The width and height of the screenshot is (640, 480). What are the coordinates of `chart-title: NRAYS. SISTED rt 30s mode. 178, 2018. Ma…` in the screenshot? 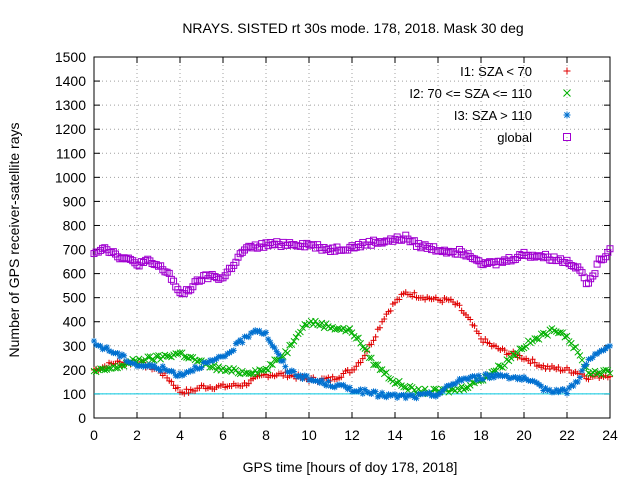 It's located at (352, 28).